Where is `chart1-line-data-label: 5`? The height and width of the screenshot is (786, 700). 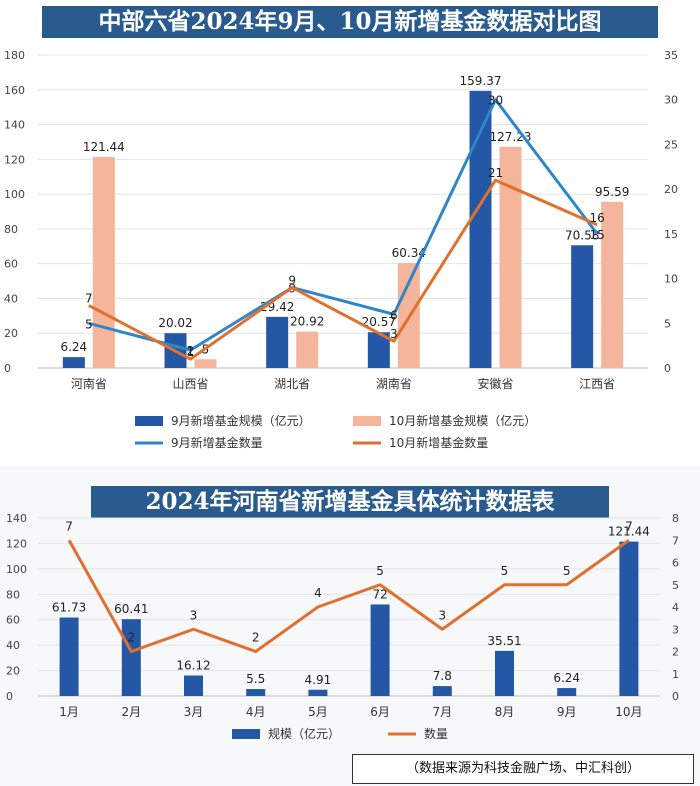 chart1-line-data-label: 5 is located at coordinates (89, 324).